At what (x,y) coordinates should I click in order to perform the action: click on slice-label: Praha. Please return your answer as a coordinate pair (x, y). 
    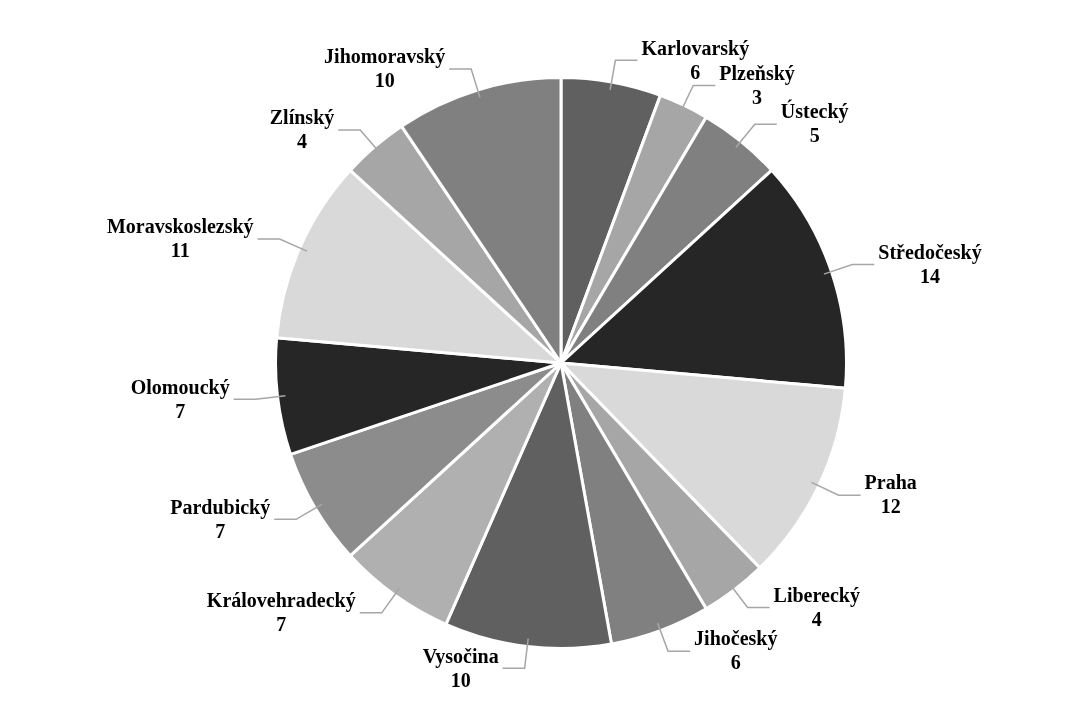
    Looking at the image, I should click on (890, 482).